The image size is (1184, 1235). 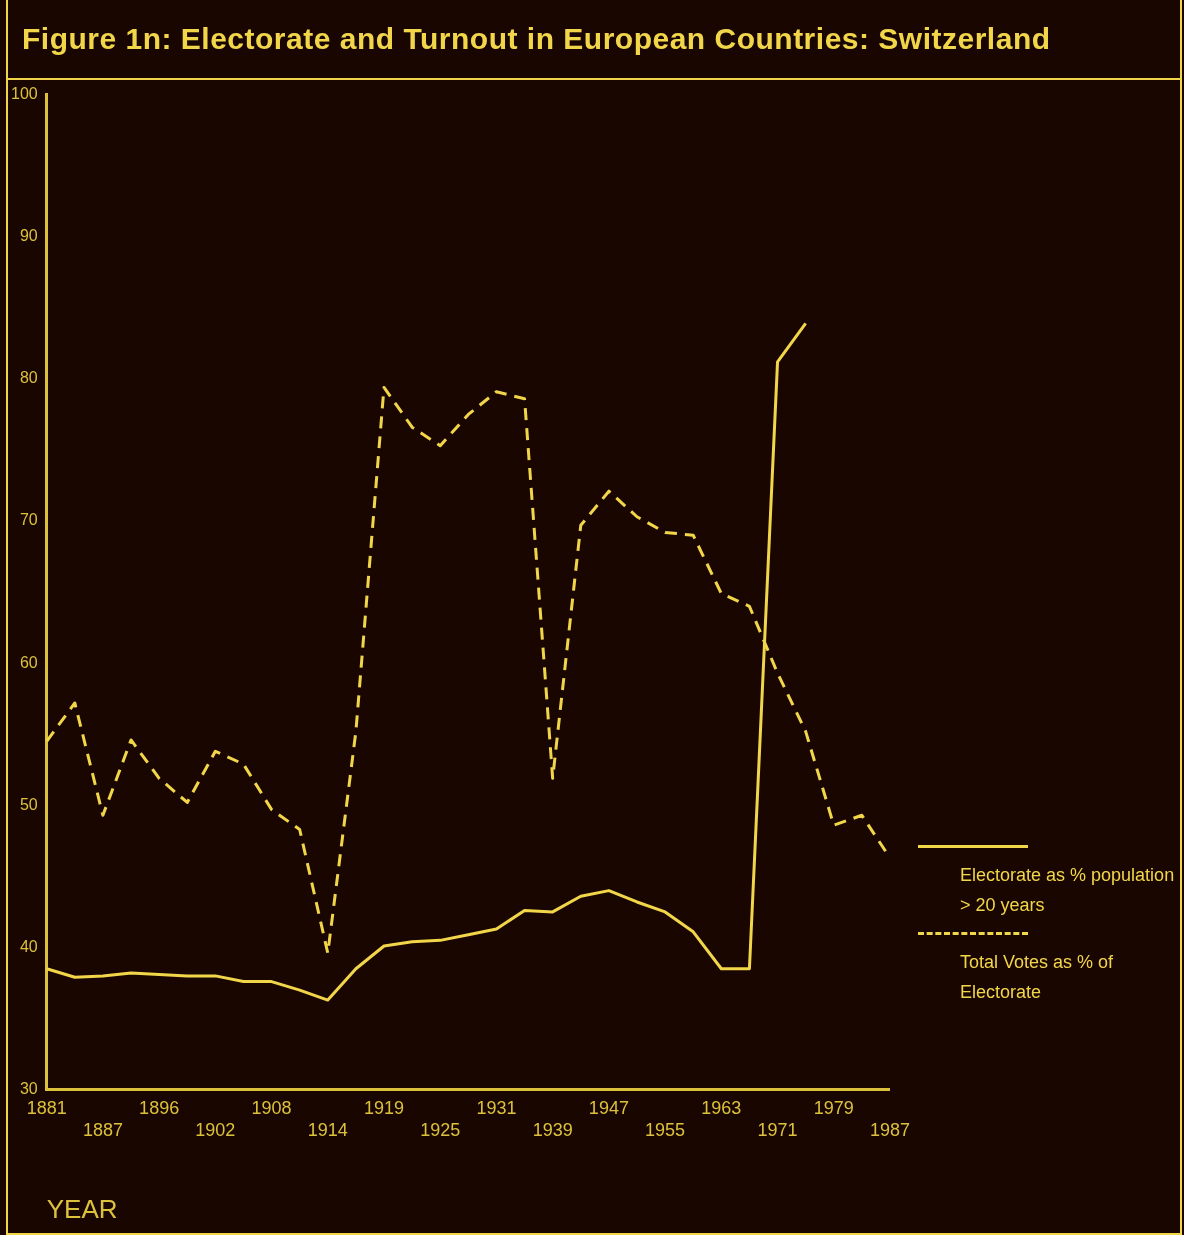 I want to click on y-tick-label: 70, so click(x=28, y=520).